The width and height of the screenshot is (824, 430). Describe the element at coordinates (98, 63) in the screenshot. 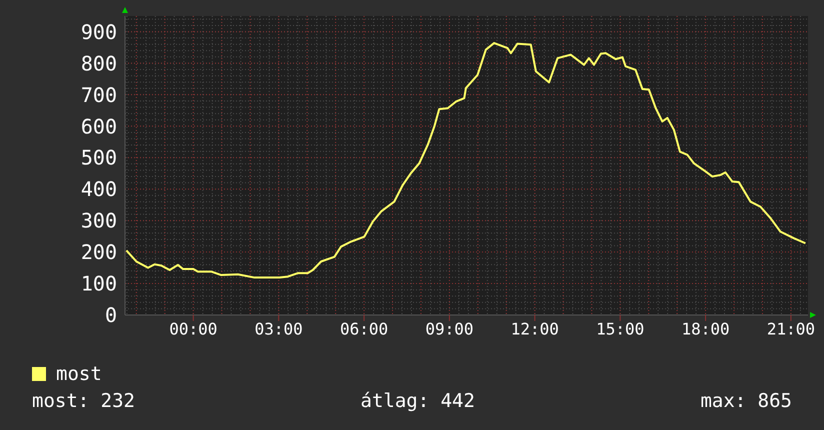

I see `y-tick-label: 800` at that location.